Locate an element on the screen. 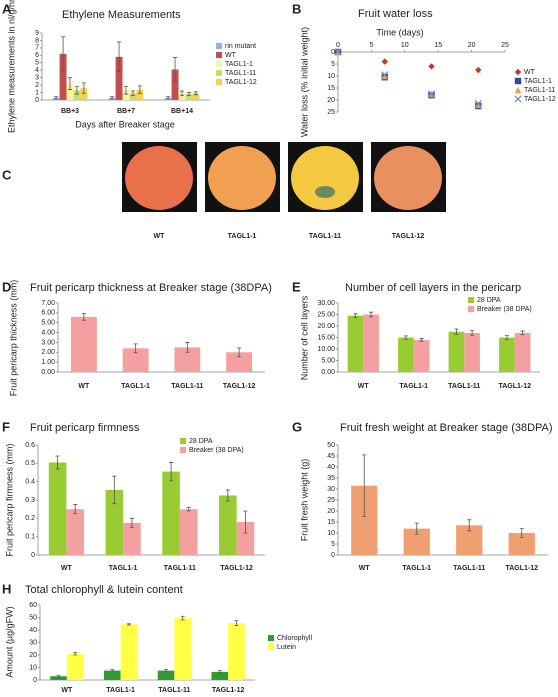 This screenshot has width=558, height=697. x-axis-label: Time (days) is located at coordinates (399, 32).